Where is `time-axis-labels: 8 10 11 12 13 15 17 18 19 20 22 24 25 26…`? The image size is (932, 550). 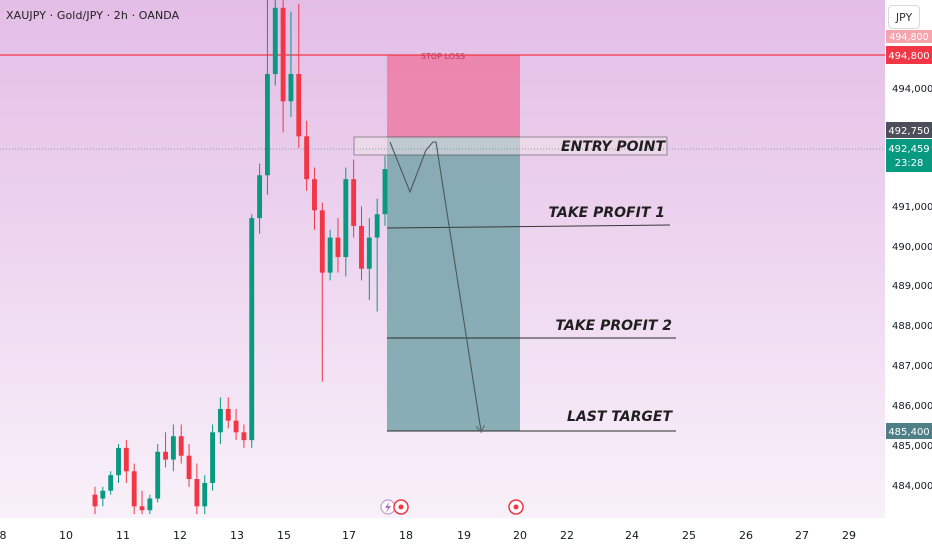 time-axis-labels: 8 10 11 12 13 15 17 18 19 20 22 24 25 26… is located at coordinates (428, 535).